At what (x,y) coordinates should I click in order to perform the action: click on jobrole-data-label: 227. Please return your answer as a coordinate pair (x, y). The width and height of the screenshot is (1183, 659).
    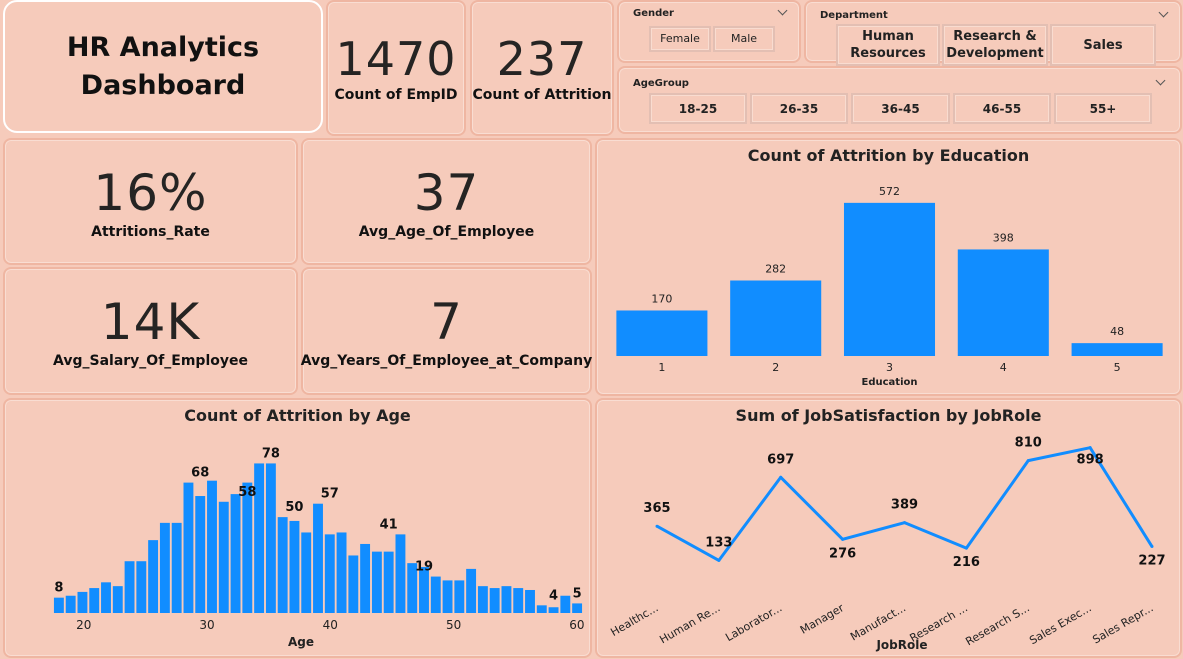
    Looking at the image, I should click on (1151, 561).